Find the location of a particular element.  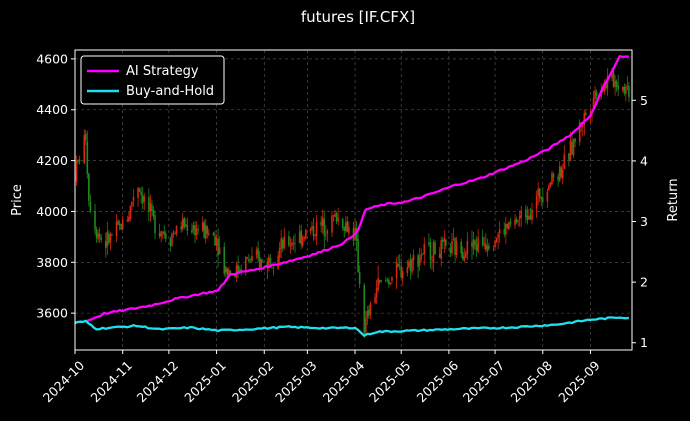

y-left-tick-label: 3800 is located at coordinates (52, 262).